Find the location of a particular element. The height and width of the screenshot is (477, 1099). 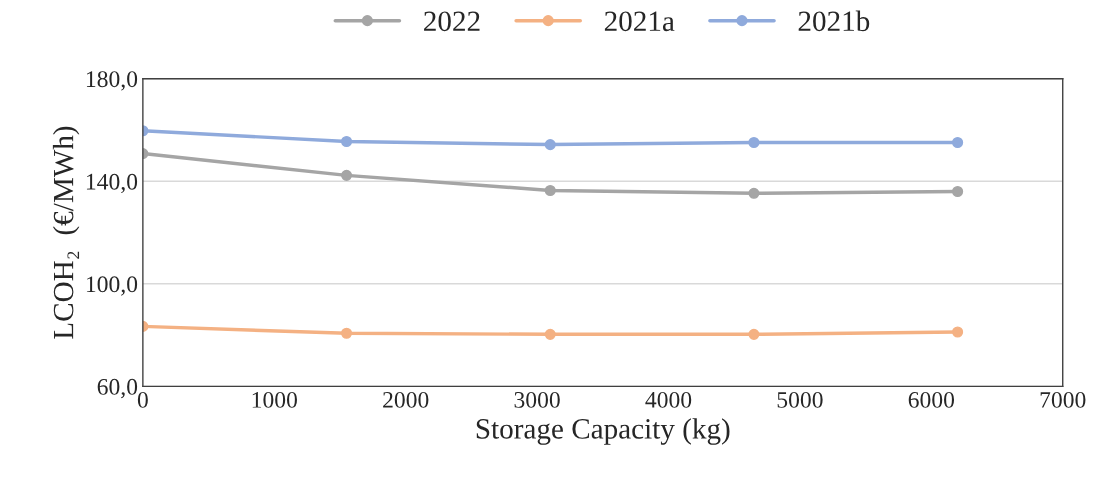

legend-label: 2021a is located at coordinates (639, 21).